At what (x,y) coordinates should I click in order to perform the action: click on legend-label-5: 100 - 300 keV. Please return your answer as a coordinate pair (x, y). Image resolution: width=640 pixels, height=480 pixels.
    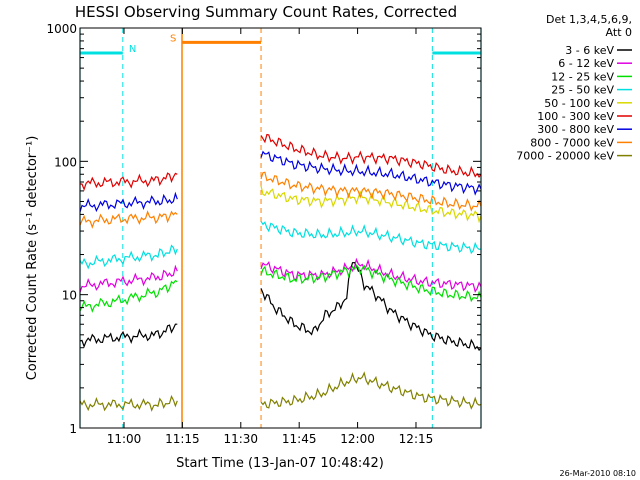
    Looking at the image, I should click on (575, 116).